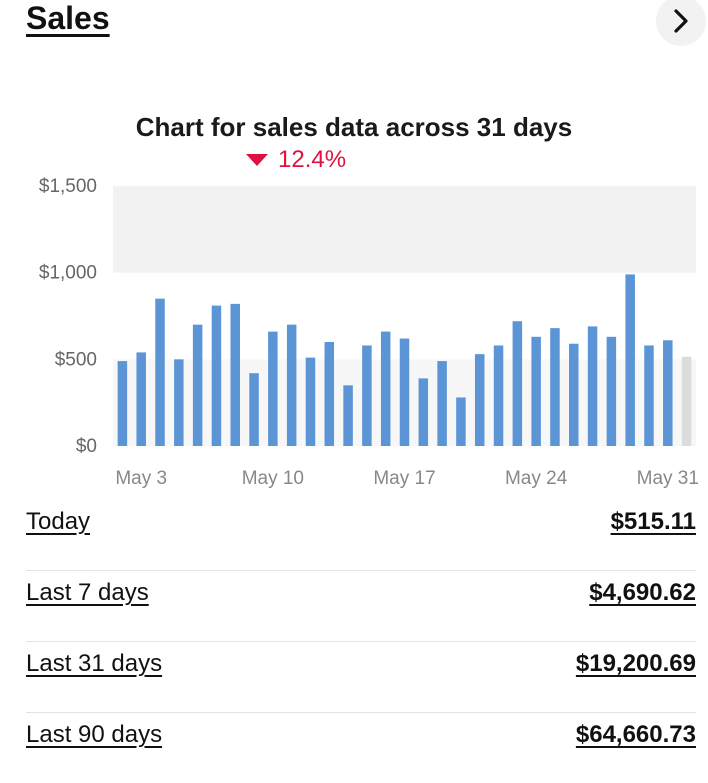  Describe the element at coordinates (68, 186) in the screenshot. I see `y-tick-label: $1,500` at that location.